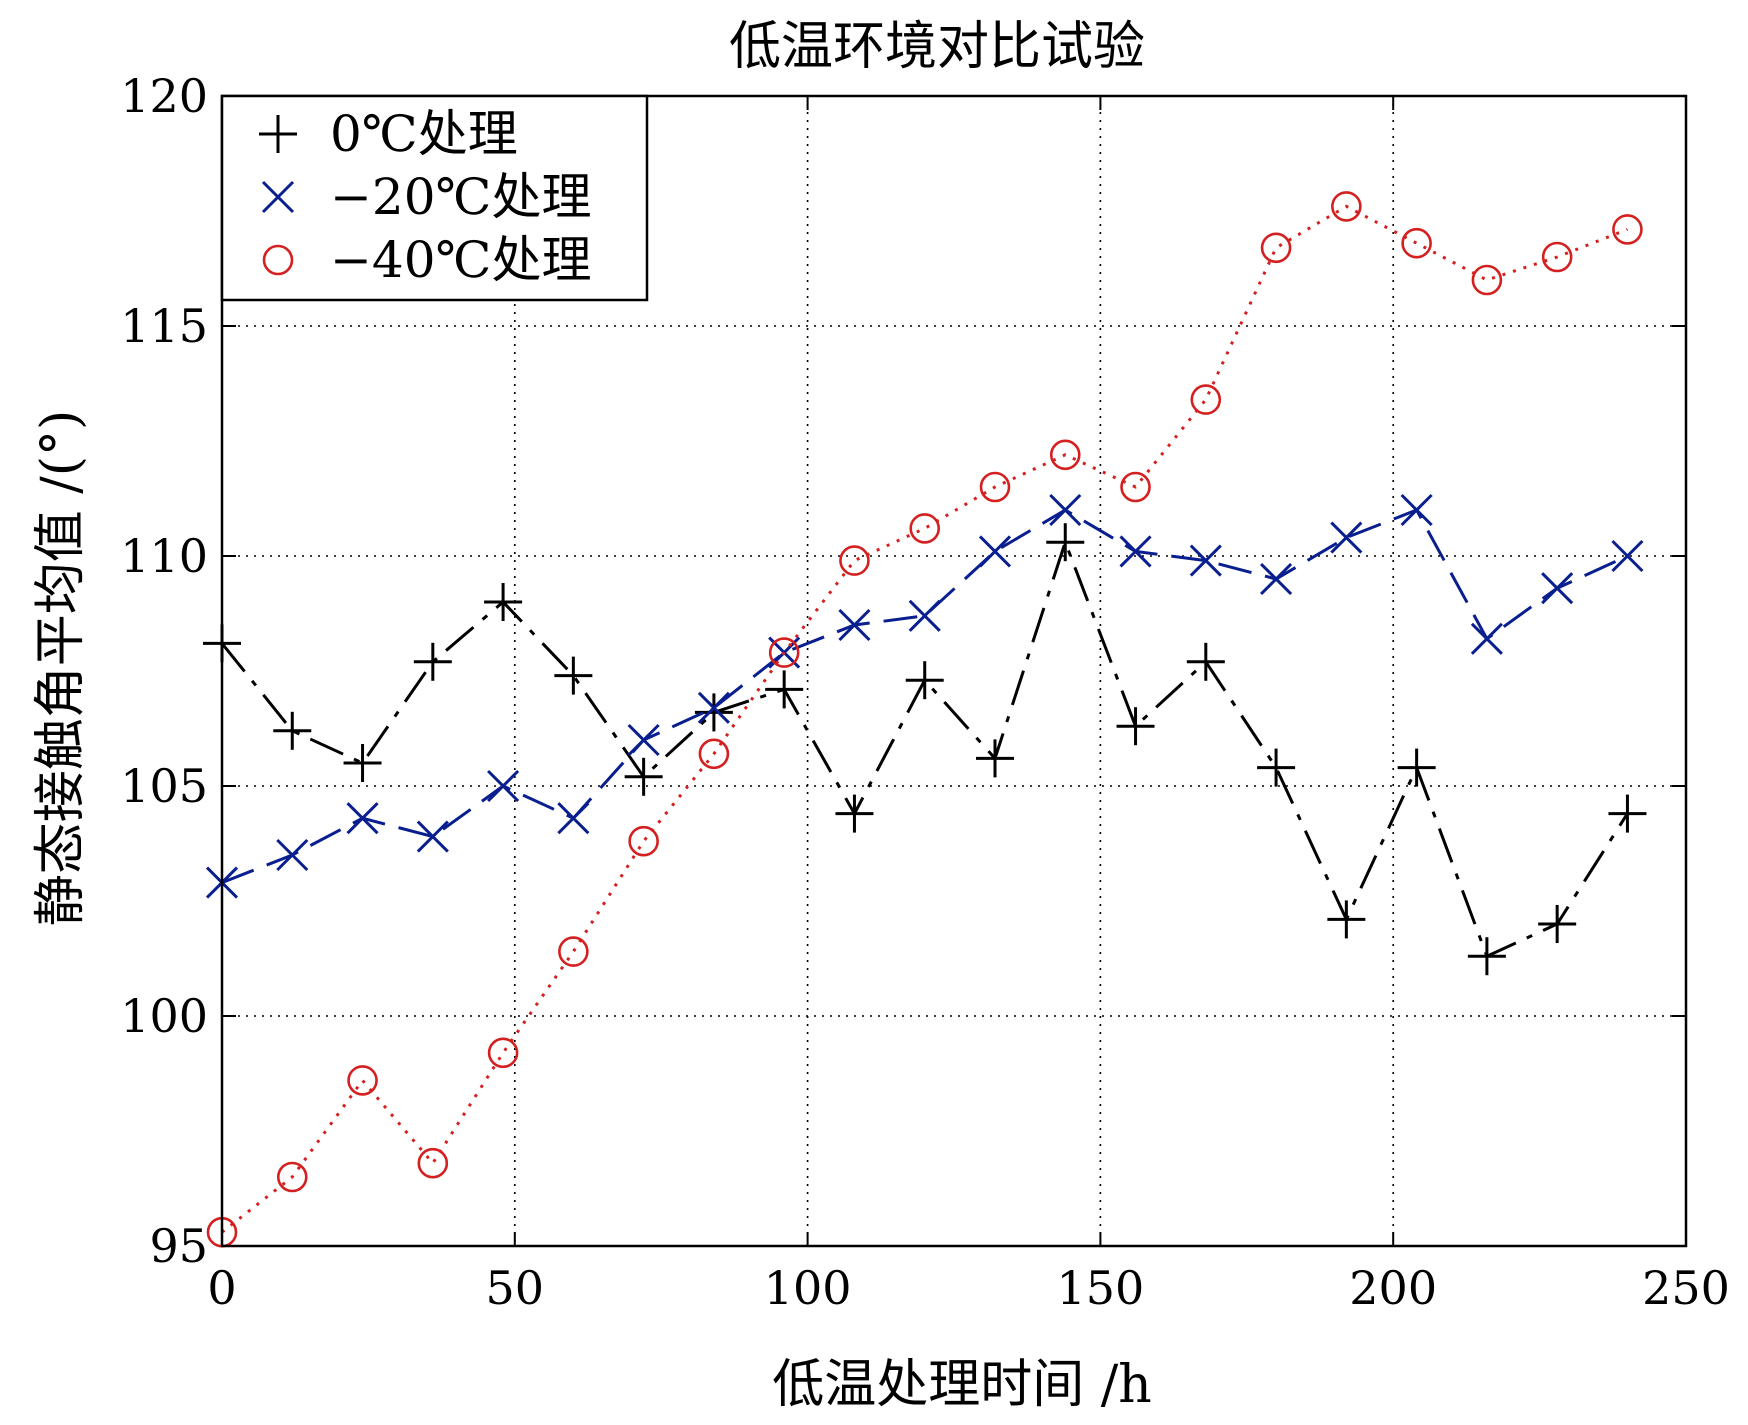  I want to click on y-axis-label: 静态接触角平均值 /(°), so click(61, 668).